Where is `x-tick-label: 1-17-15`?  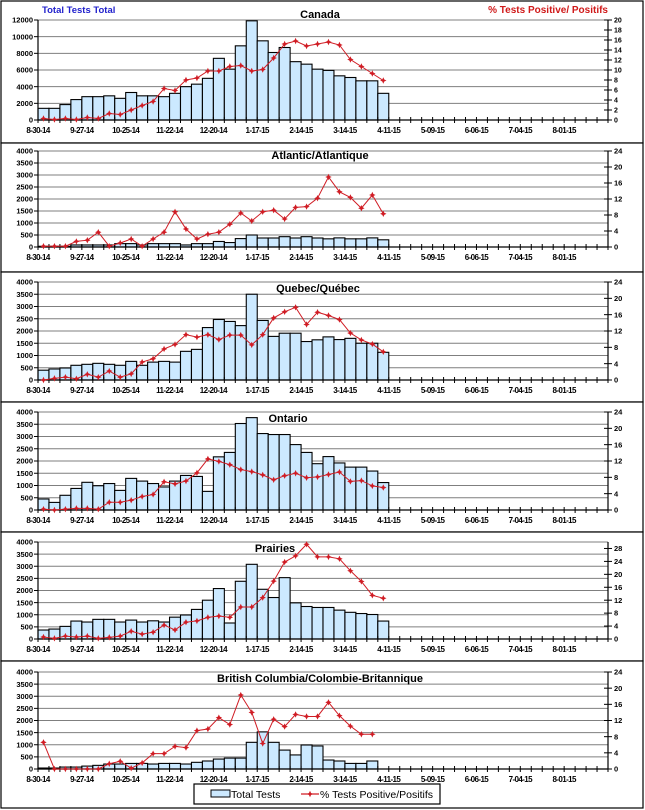
x-tick-label: 1-17-15 is located at coordinates (258, 130).